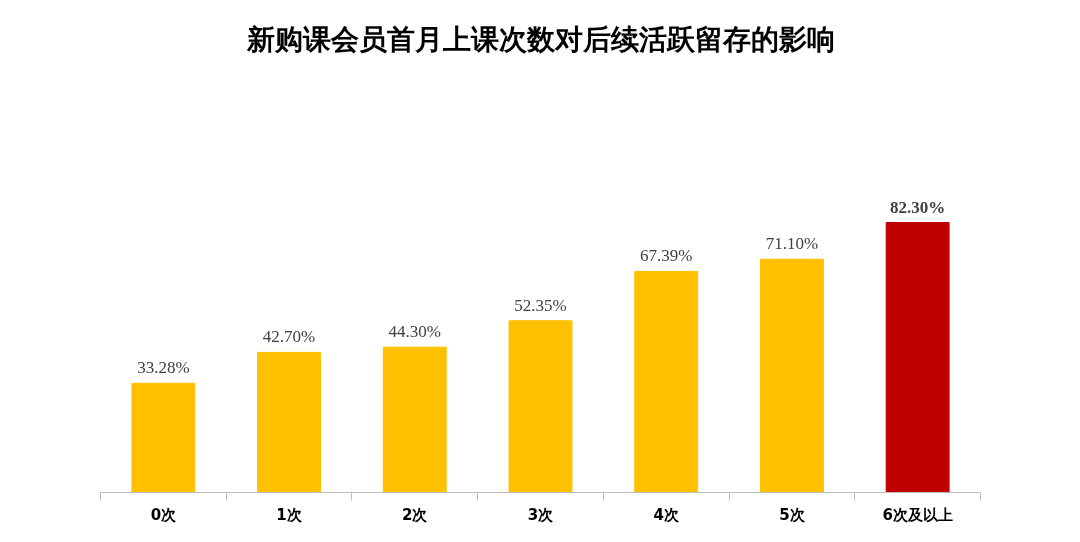 The width and height of the screenshot is (1080, 542). Describe the element at coordinates (541, 514) in the screenshot. I see `x-tick-label: 3次` at that location.